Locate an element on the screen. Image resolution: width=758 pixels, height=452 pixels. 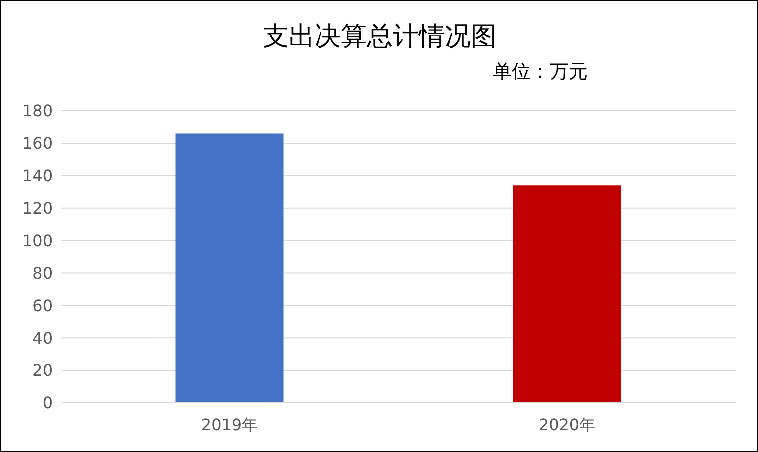
y-tick-label: 180 is located at coordinates (37, 111).